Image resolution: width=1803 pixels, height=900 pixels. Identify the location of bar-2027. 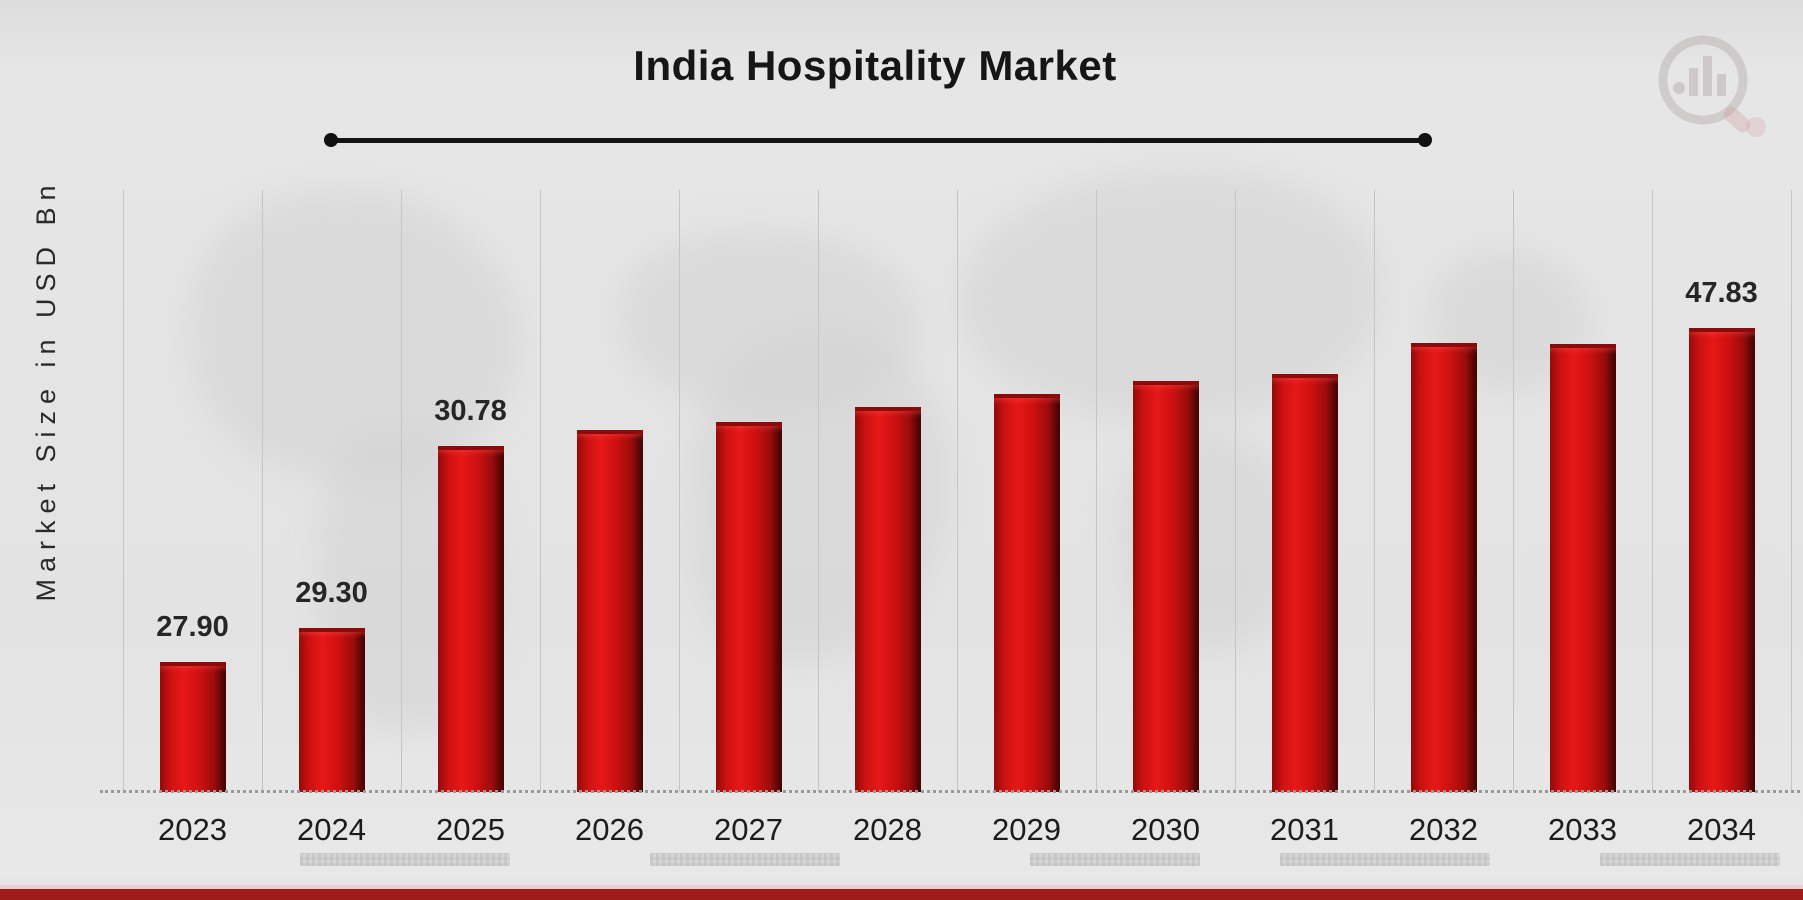
(748, 607).